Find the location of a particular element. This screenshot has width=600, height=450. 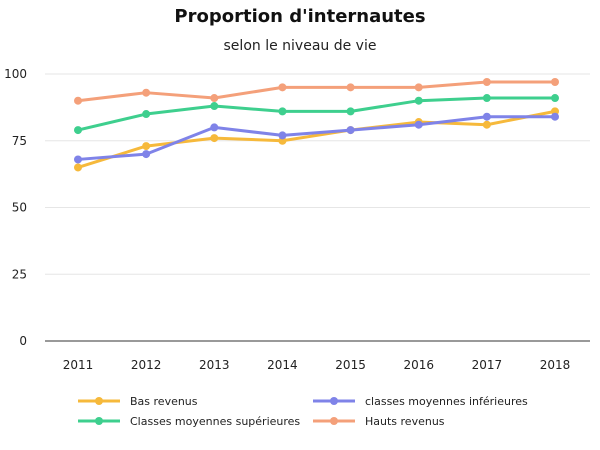

chart-subtitle: selon le niveau de vie is located at coordinates (300, 46).